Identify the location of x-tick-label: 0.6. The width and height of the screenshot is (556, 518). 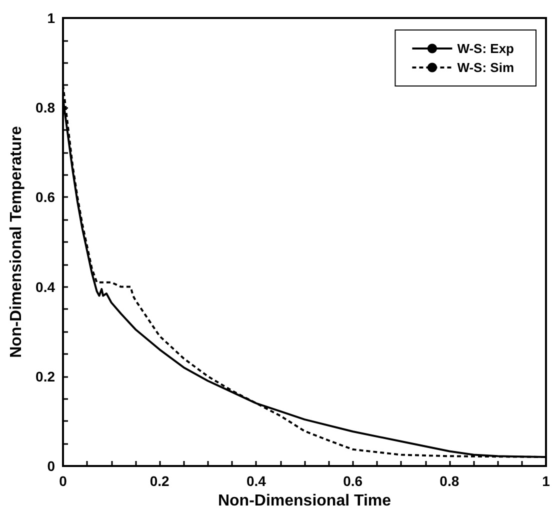
(353, 481).